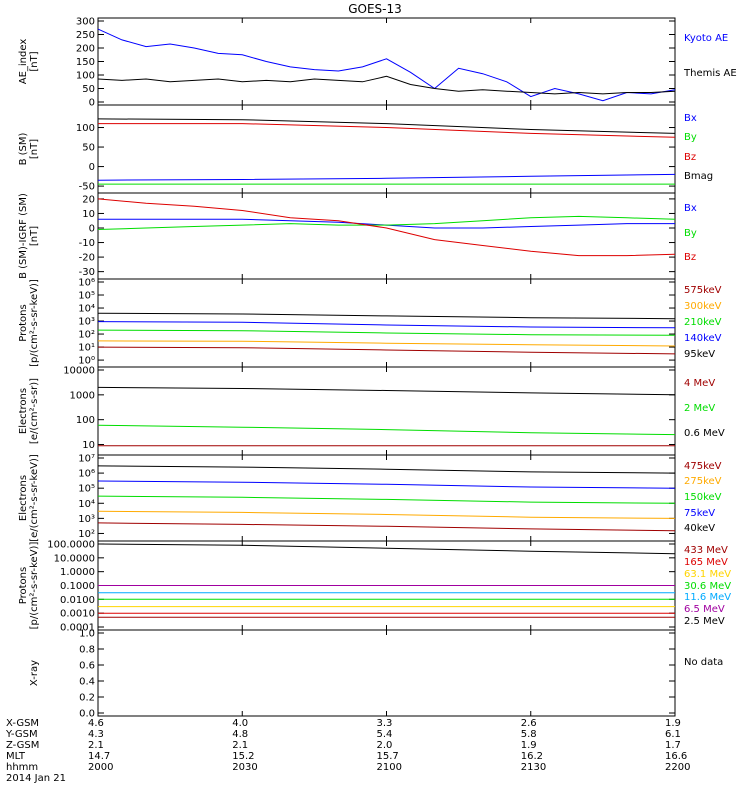 This screenshot has height=800, width=750. What do you see at coordinates (384, 734) in the screenshot?
I see `orbit-value: 5.4` at bounding box center [384, 734].